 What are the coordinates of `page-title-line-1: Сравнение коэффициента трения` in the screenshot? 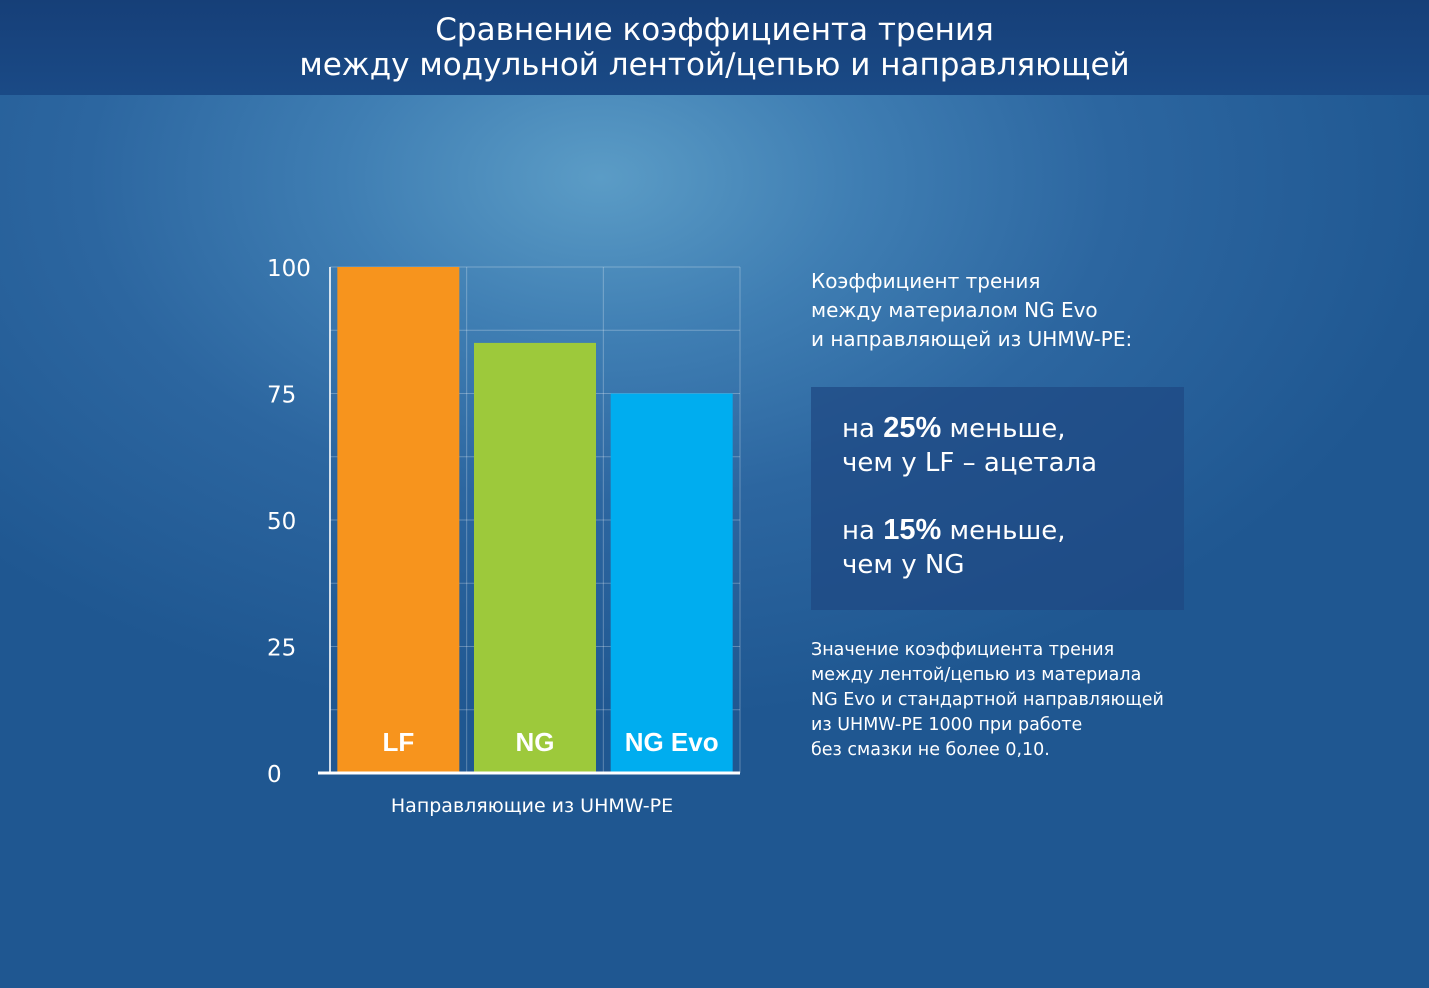 It's located at (714, 30).